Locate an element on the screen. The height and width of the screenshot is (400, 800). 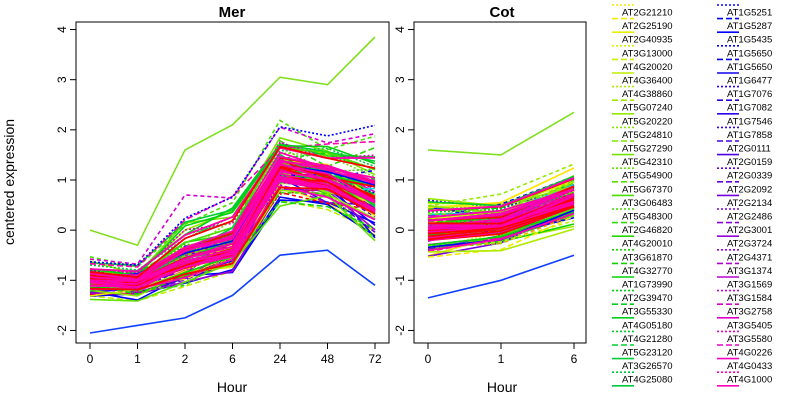
mer-x-axis: 0 1 2 6 24 48 72 is located at coordinates (234, 354).